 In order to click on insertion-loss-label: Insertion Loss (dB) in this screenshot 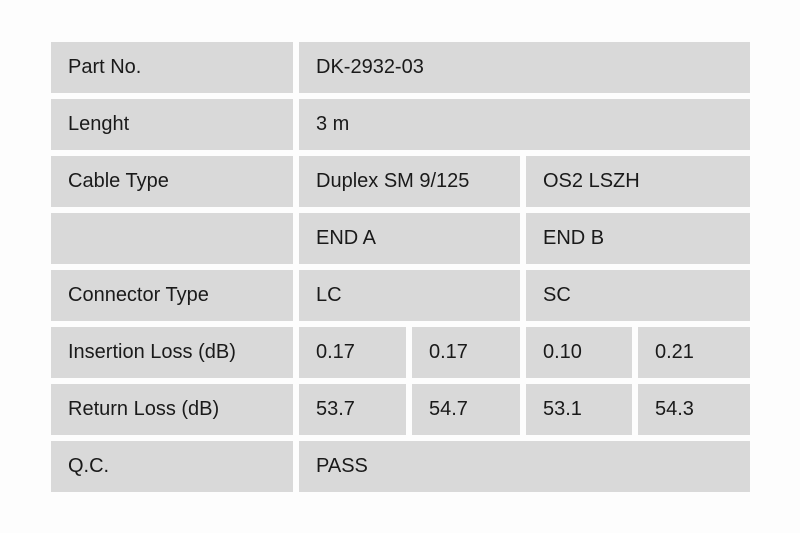, I will do `click(172, 352)`.